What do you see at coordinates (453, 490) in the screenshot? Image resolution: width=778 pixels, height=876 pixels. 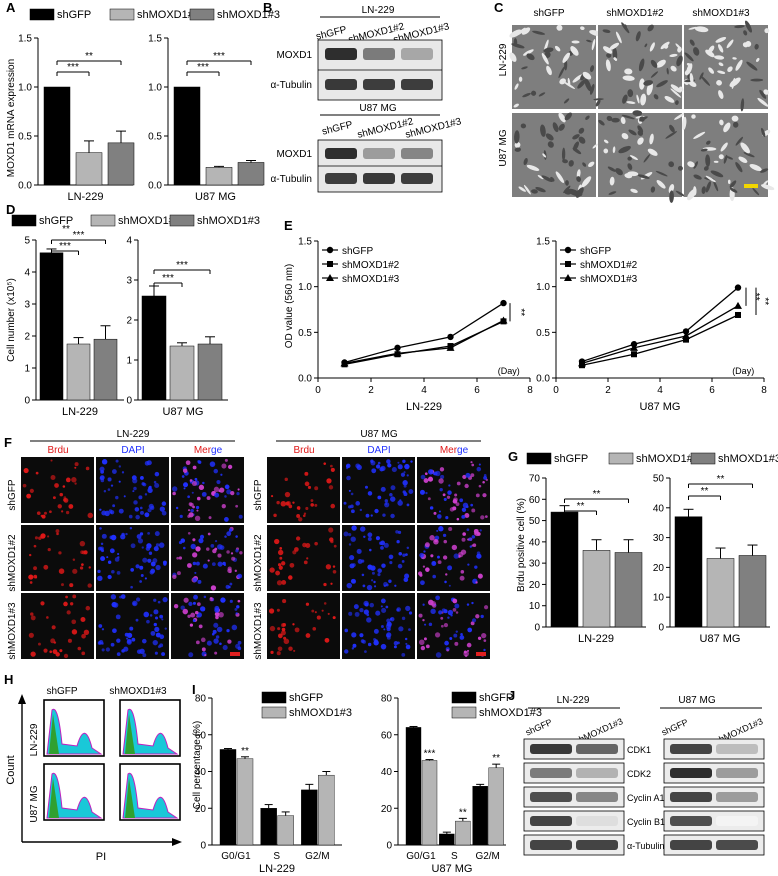 I see `f-u87-image` at bounding box center [453, 490].